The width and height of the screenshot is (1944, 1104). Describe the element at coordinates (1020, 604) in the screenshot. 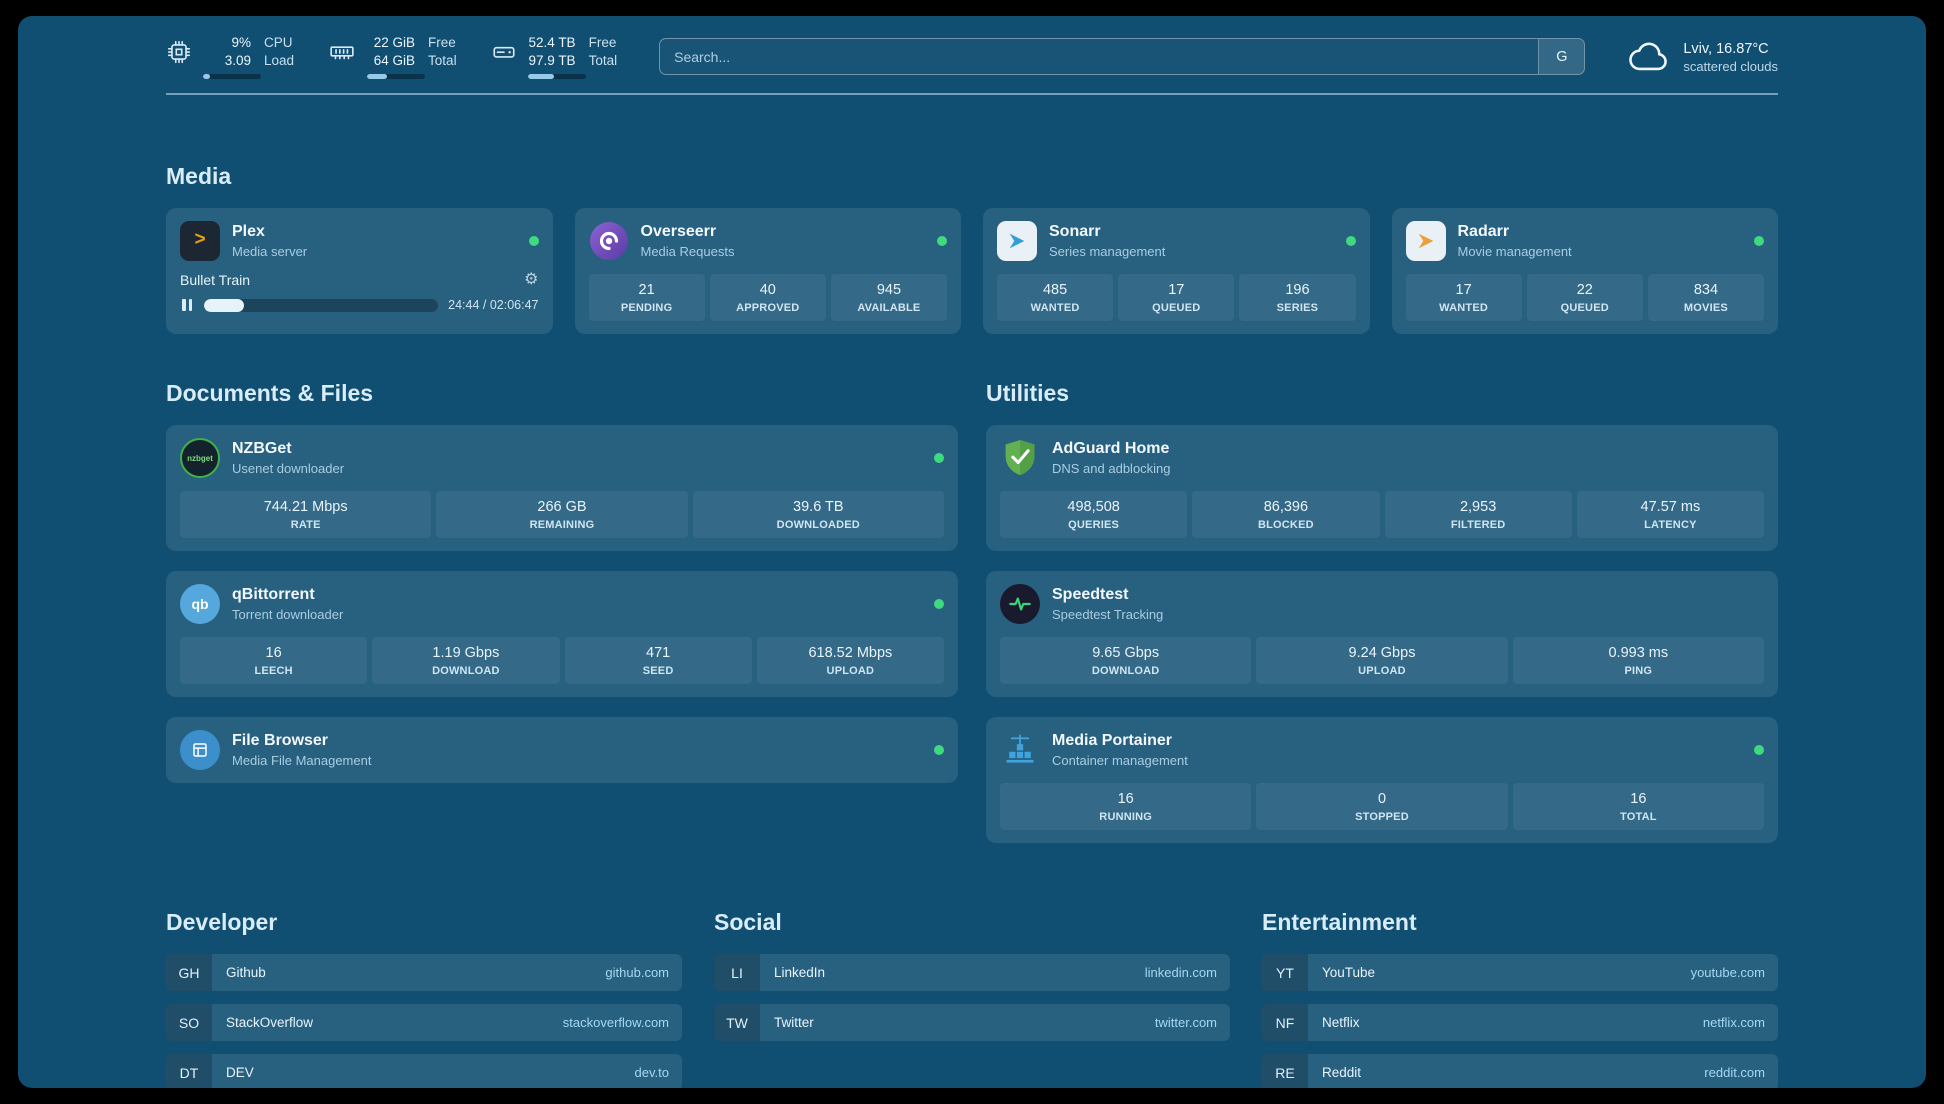

I see `speedtest-pulse-icon` at that location.